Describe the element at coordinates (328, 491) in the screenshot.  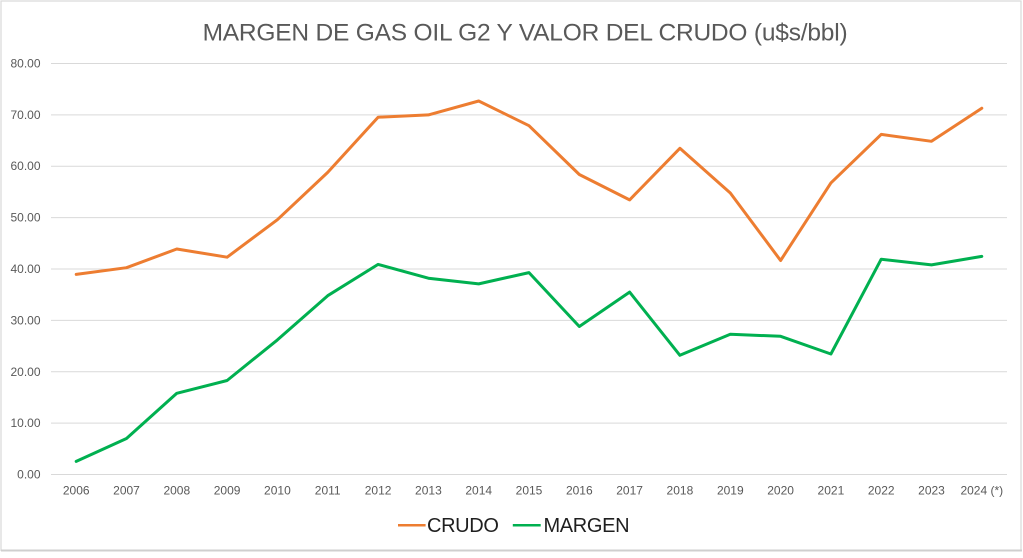
I see `svg-text: 2011` at that location.